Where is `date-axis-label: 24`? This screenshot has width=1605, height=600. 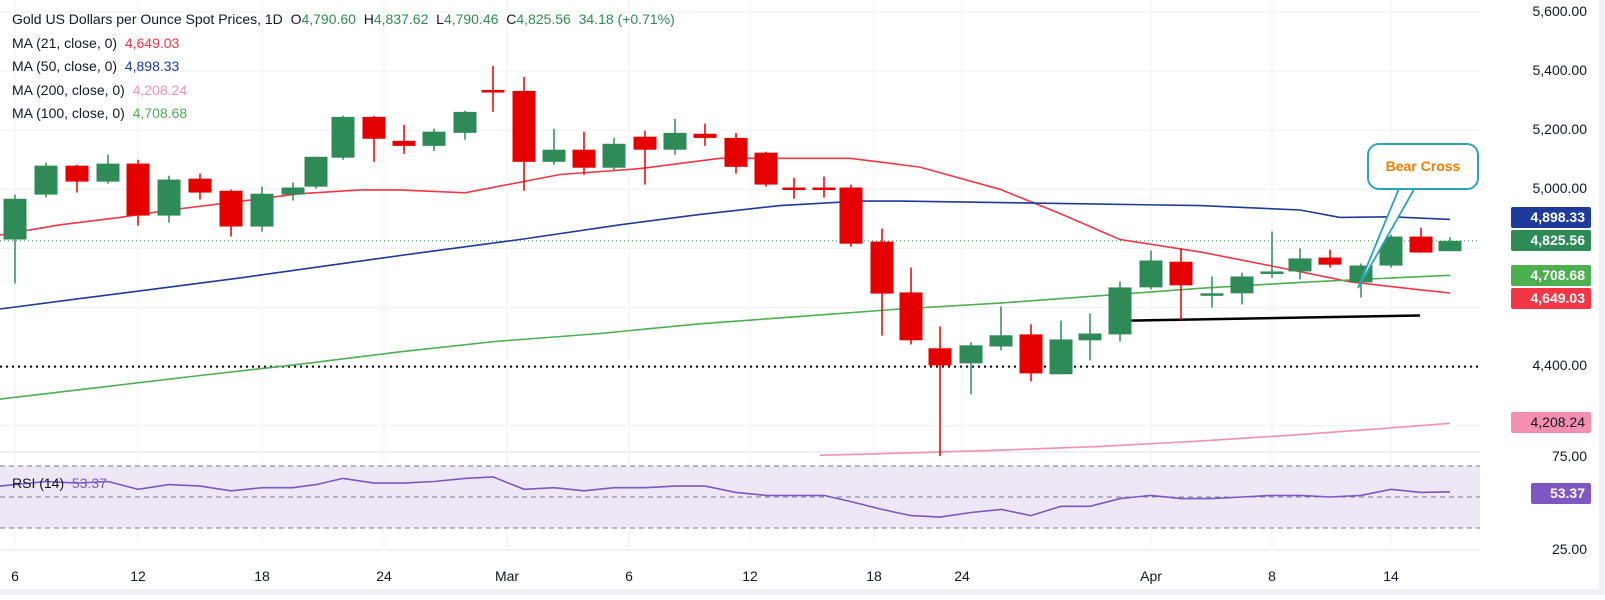
date-axis-label: 24 is located at coordinates (384, 576).